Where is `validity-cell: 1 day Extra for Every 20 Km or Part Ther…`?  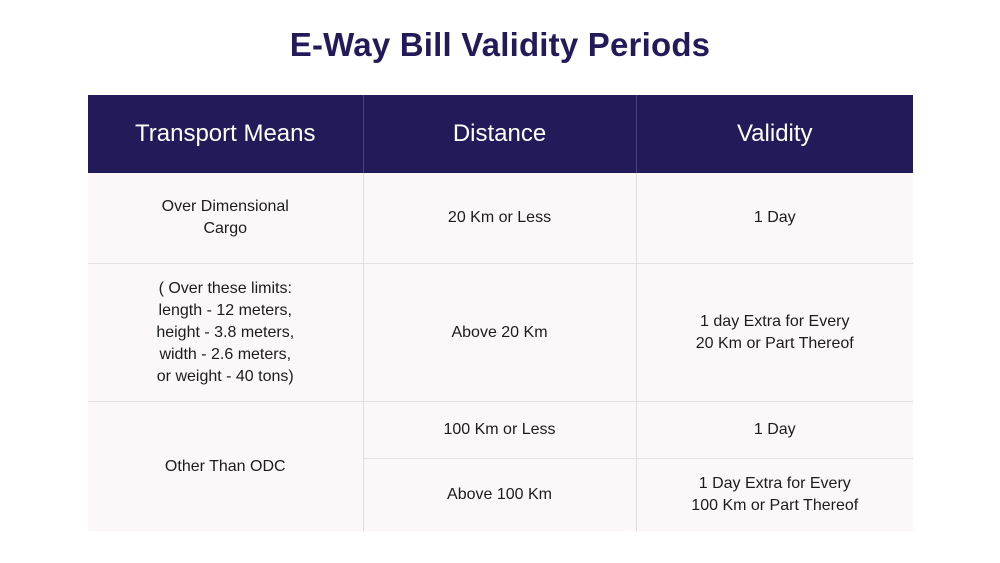 validity-cell: 1 day Extra for Every 20 Km or Part Ther… is located at coordinates (774, 332).